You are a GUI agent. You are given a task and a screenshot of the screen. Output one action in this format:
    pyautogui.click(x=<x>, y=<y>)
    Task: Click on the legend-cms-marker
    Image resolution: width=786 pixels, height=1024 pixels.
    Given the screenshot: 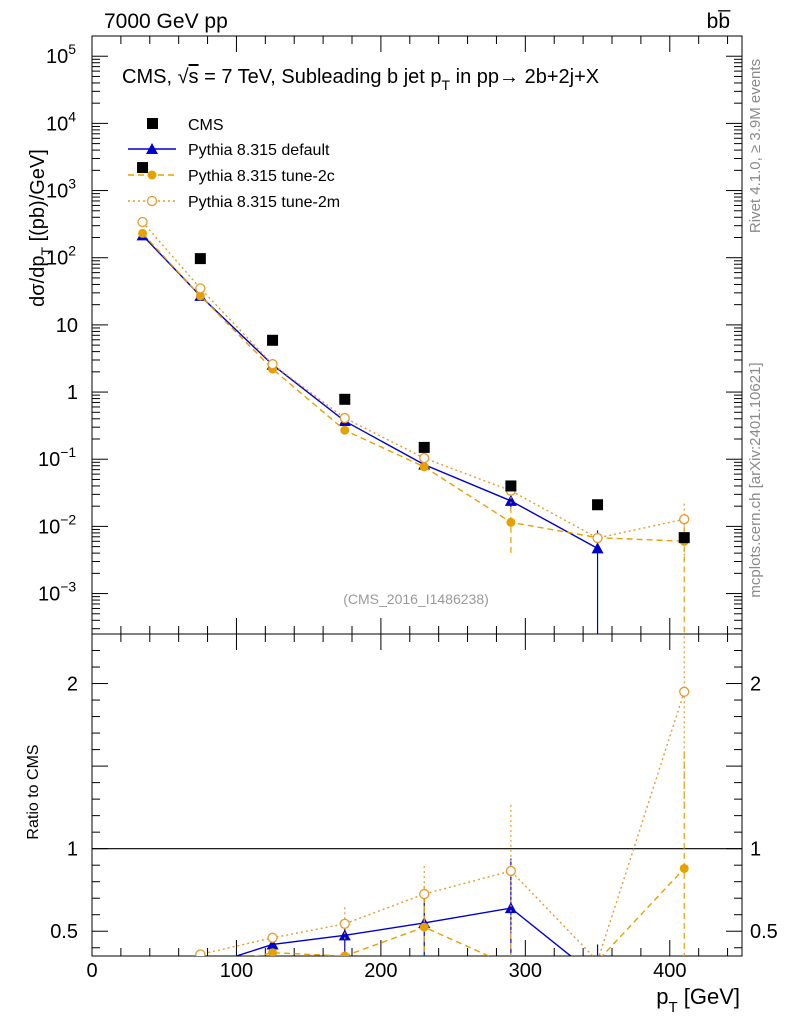 What is the action you would take?
    pyautogui.click(x=152, y=123)
    